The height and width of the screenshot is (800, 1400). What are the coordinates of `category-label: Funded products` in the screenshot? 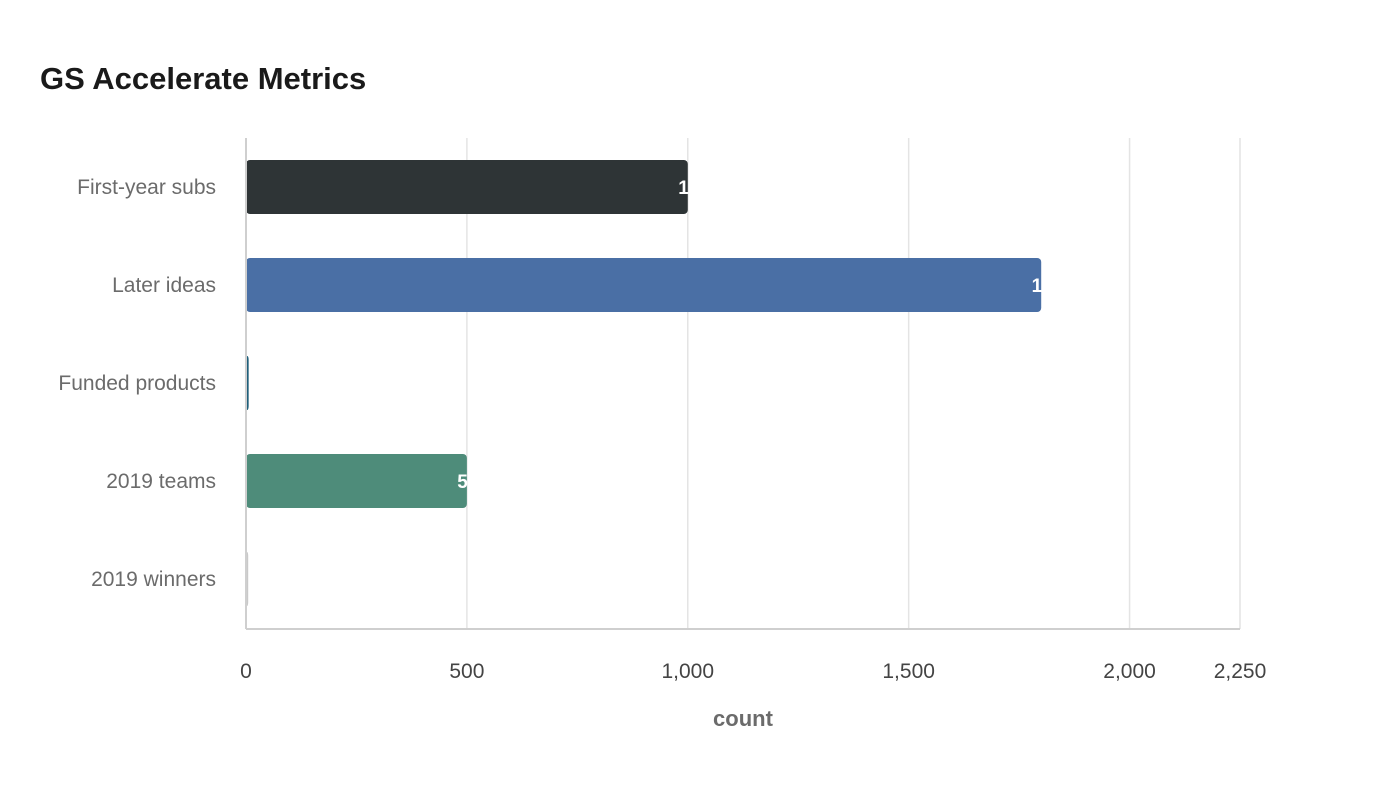 It's located at (137, 383).